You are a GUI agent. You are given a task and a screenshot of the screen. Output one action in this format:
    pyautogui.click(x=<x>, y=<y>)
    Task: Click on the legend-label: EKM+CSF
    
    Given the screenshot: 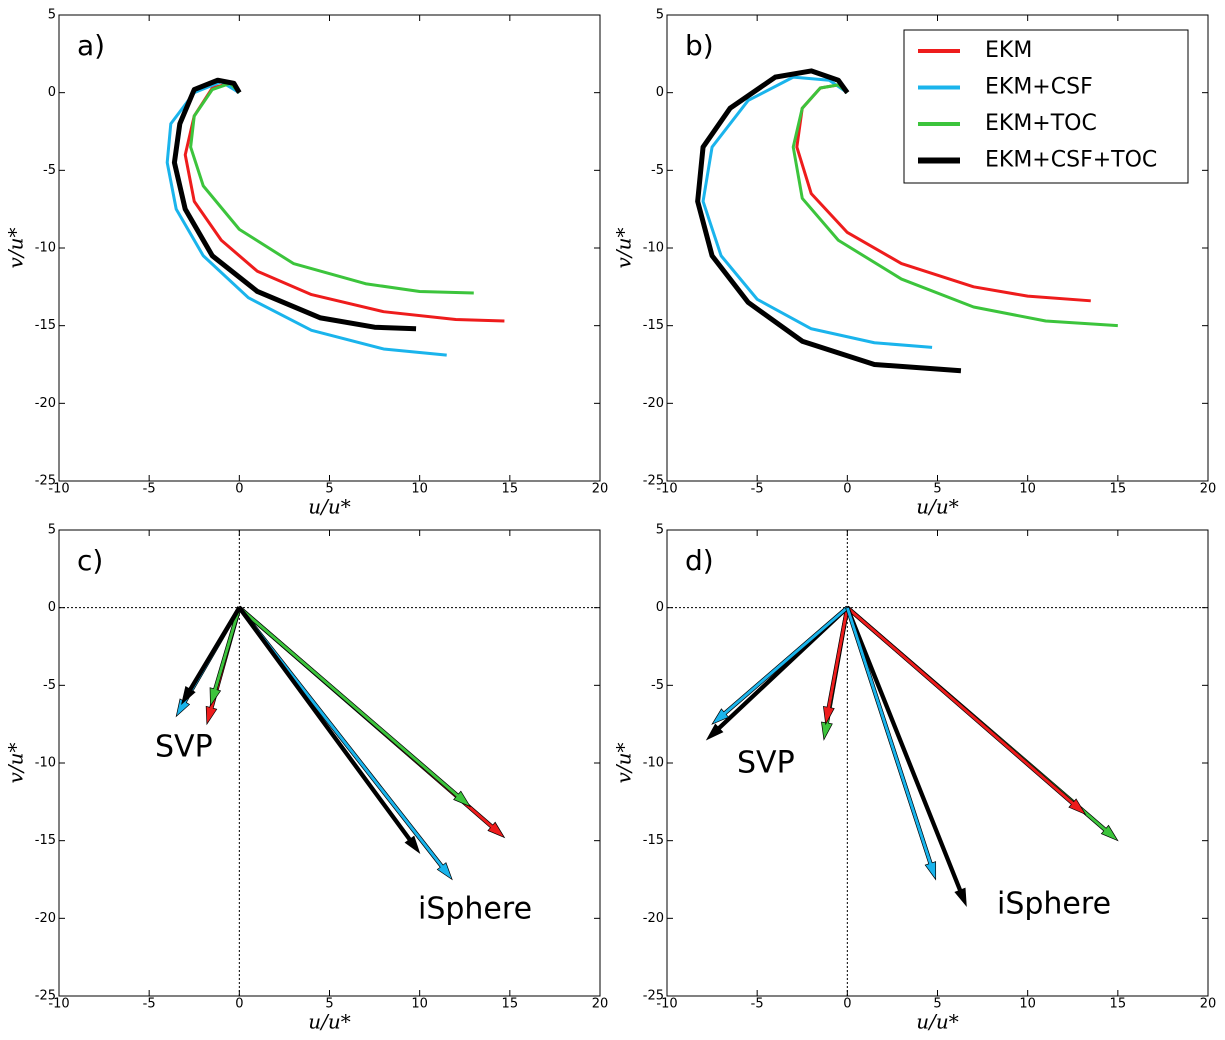 What is the action you would take?
    pyautogui.click(x=1039, y=87)
    